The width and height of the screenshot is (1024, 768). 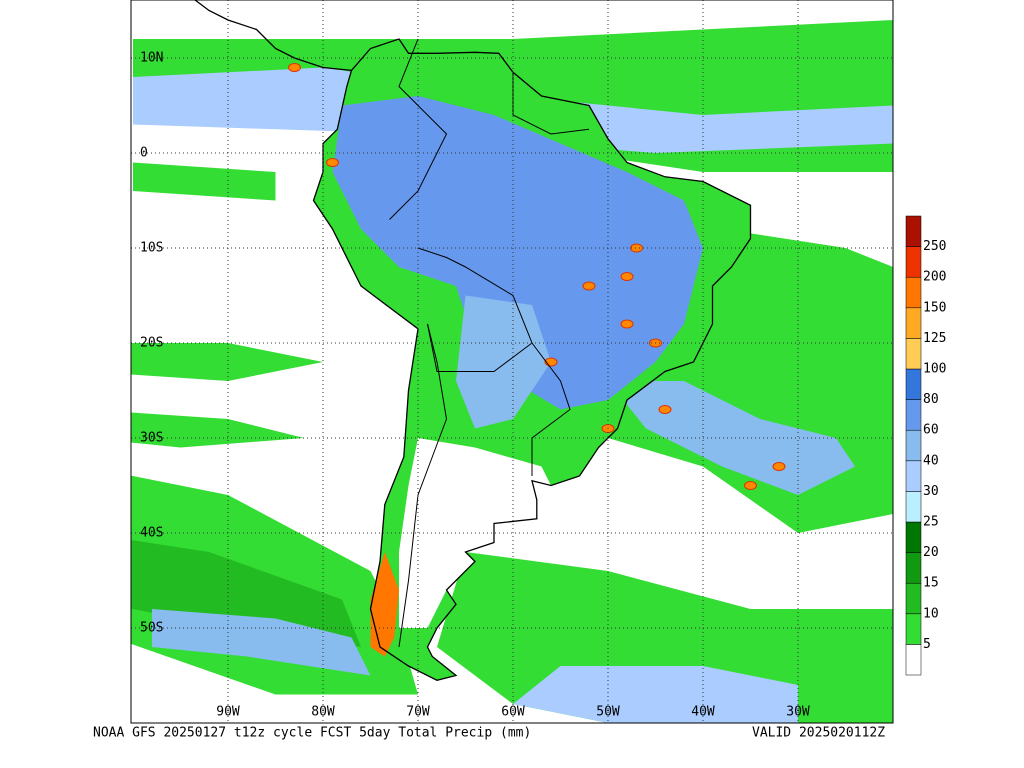 I want to click on precip-heavy, so click(x=517, y=253).